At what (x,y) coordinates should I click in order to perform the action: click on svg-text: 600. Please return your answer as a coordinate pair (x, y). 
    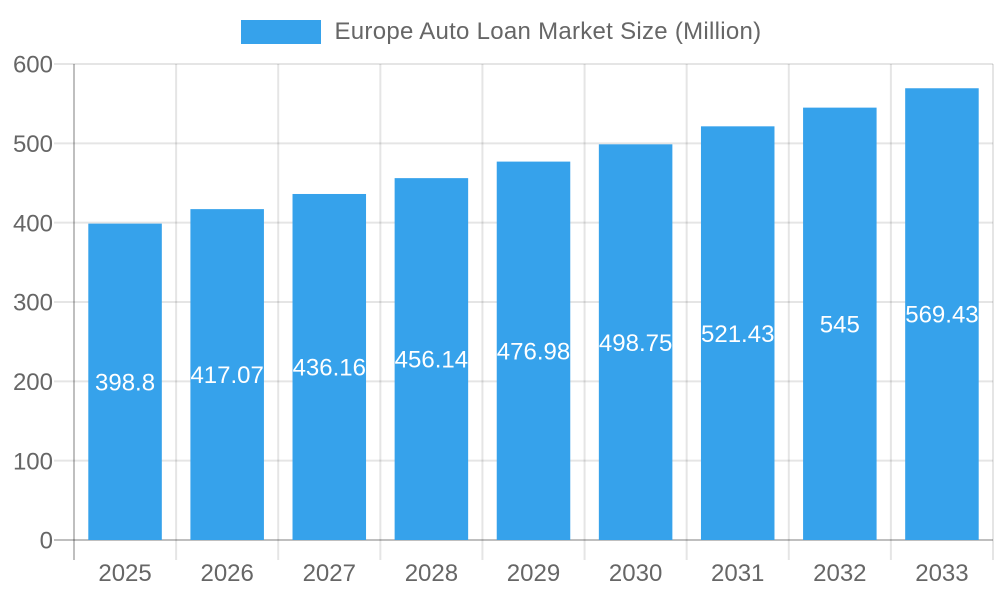
    Looking at the image, I should click on (33, 65).